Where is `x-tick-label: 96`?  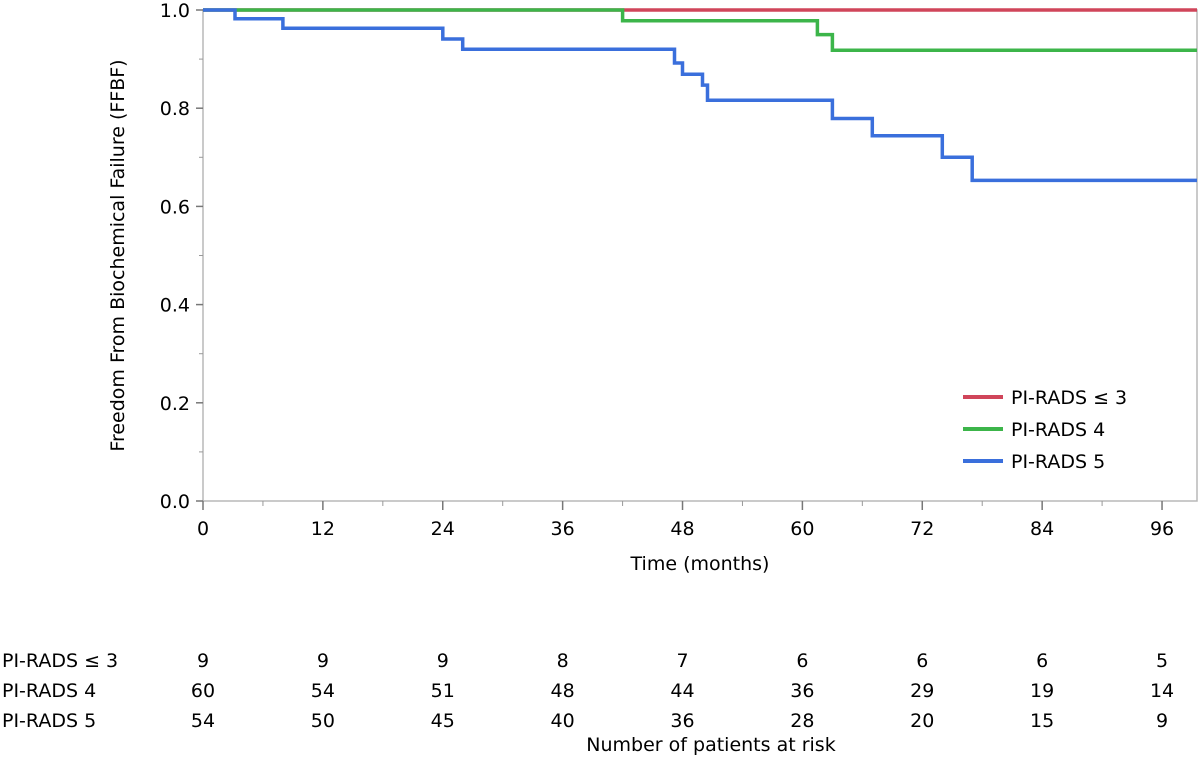
x-tick-label: 96 is located at coordinates (1162, 529).